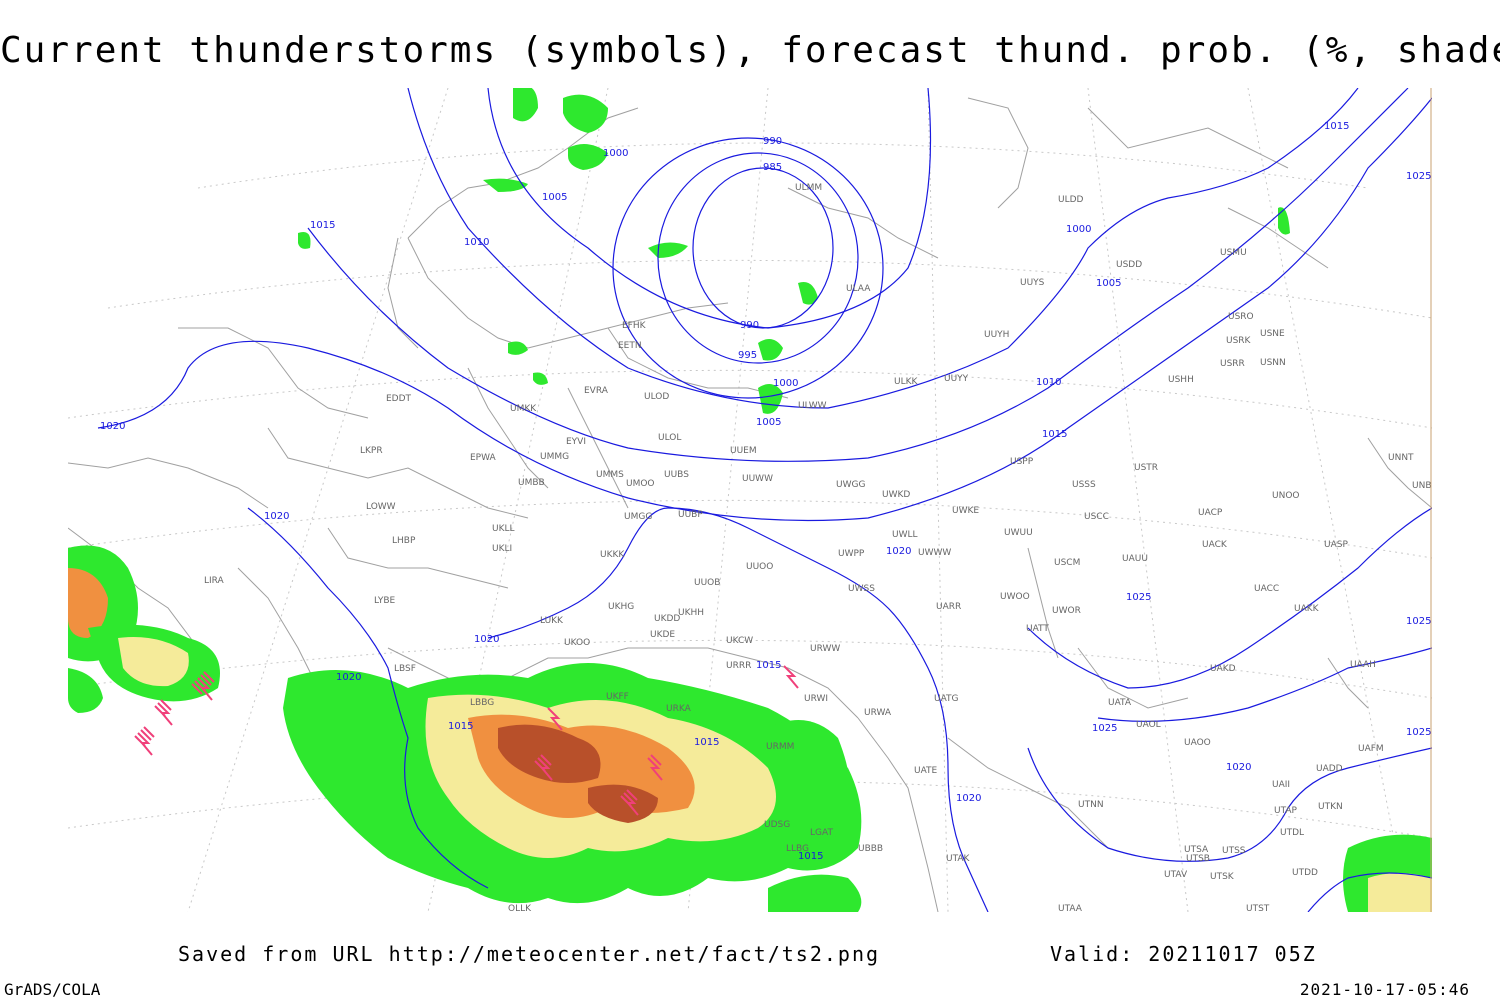 This screenshot has height=1000, width=1500. Describe the element at coordinates (1363, 665) in the screenshot. I see `station-label: UAAH` at that location.